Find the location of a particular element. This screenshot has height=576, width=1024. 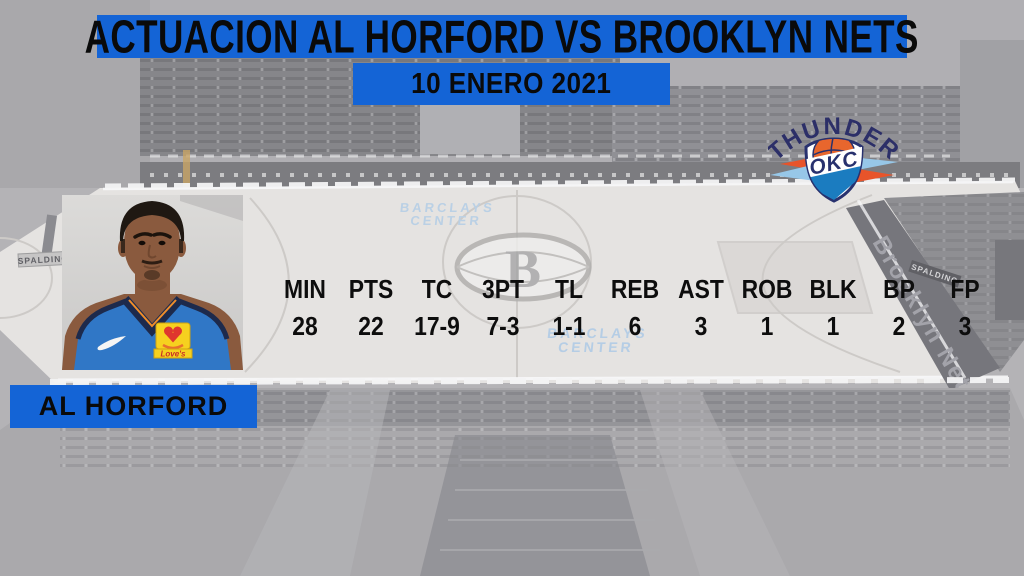

stat-column-blk: BLK 1 is located at coordinates (833, 307).